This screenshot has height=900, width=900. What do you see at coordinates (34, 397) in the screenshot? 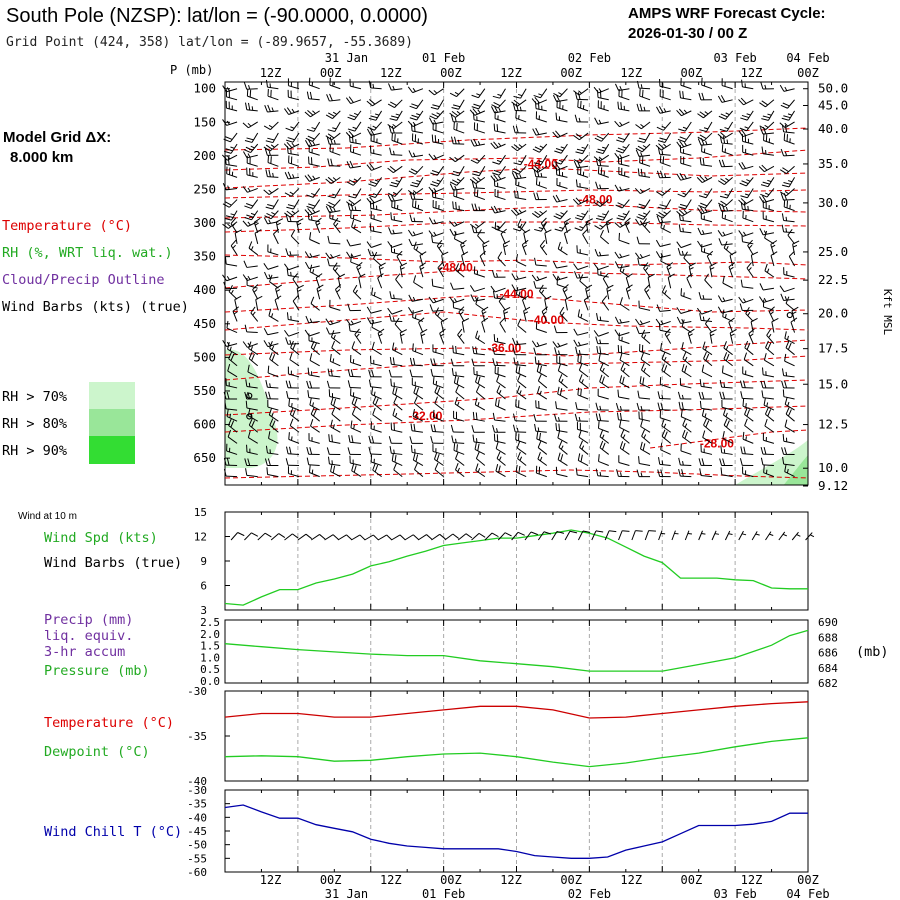
I see `rh-70-label: RH > 70%` at bounding box center [34, 397].